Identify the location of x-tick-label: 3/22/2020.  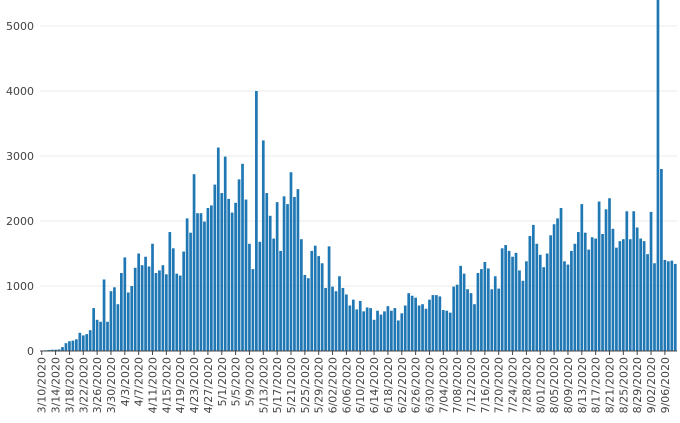
(83, 385).